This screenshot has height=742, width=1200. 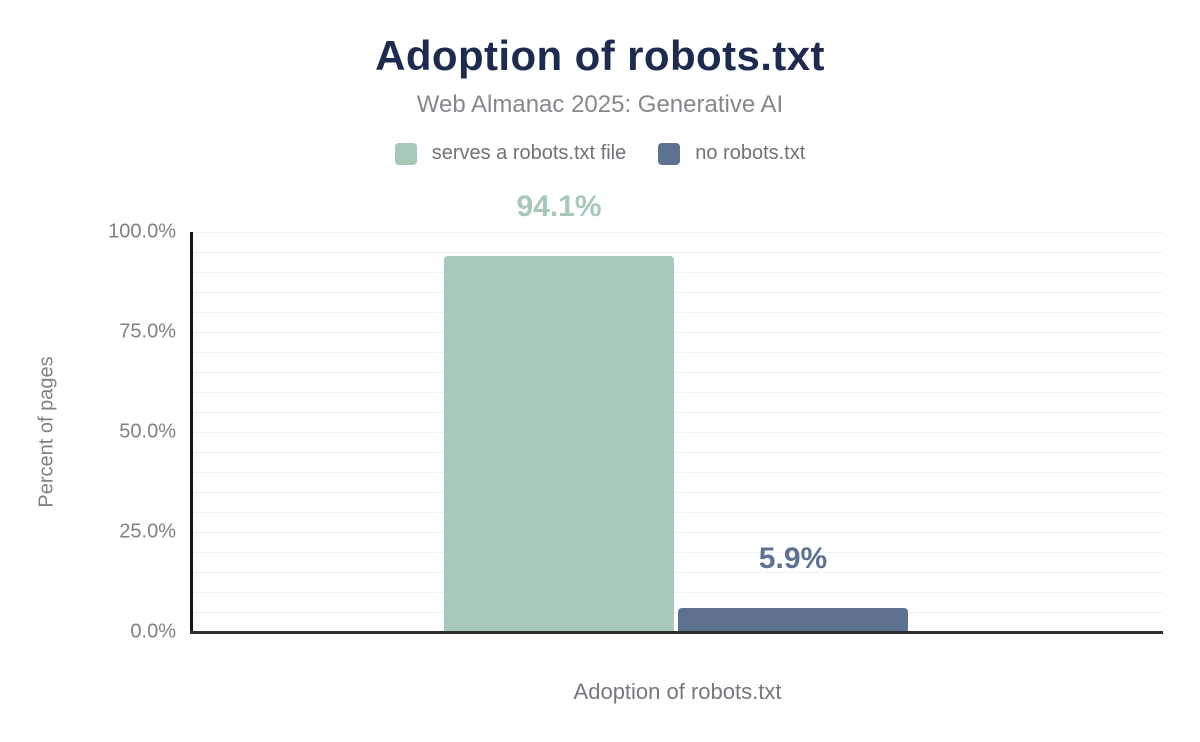 I want to click on legend-label-serves: serves a robots.txt file, so click(x=529, y=153).